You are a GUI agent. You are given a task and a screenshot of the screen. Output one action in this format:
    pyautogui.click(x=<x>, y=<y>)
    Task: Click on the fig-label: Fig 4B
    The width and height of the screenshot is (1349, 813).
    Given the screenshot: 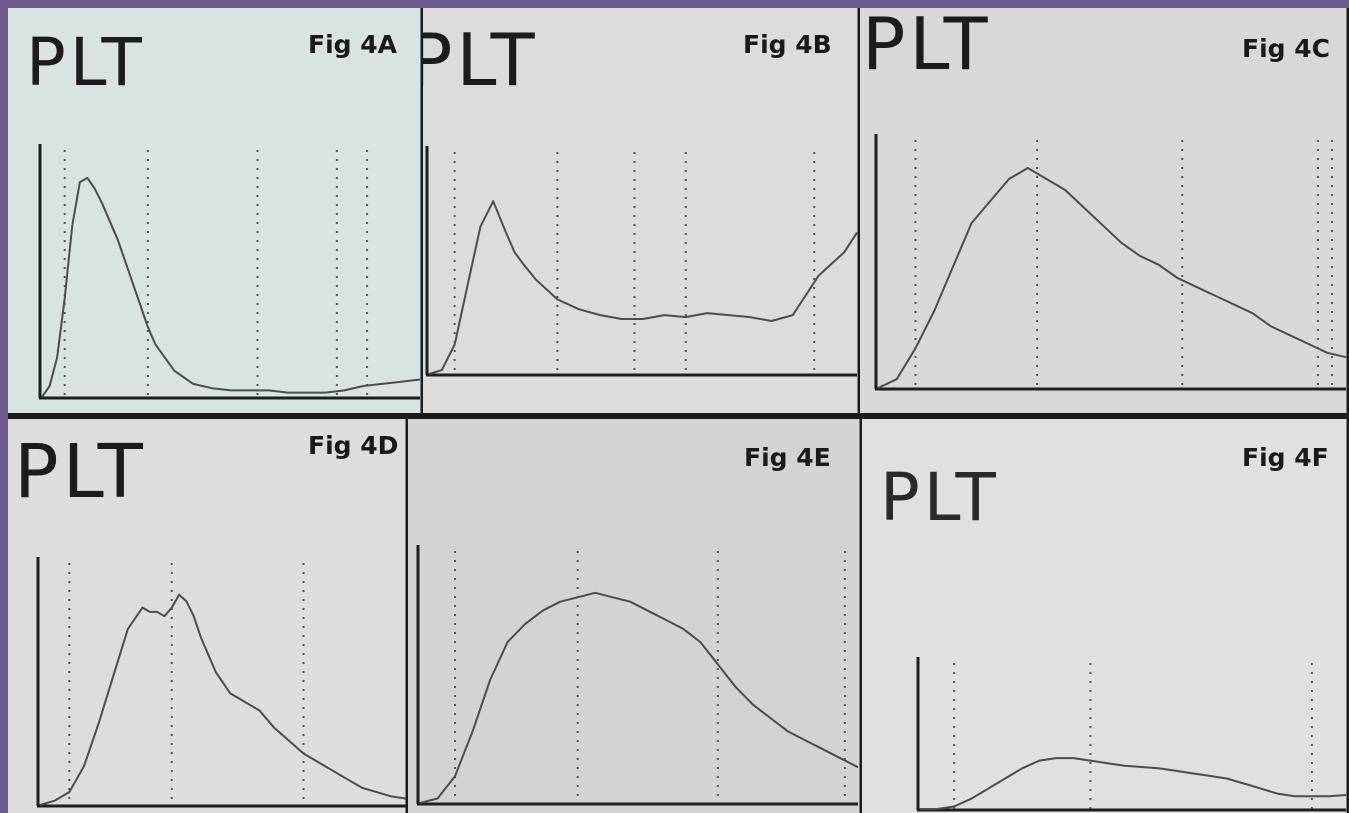 What is the action you would take?
    pyautogui.click(x=787, y=44)
    